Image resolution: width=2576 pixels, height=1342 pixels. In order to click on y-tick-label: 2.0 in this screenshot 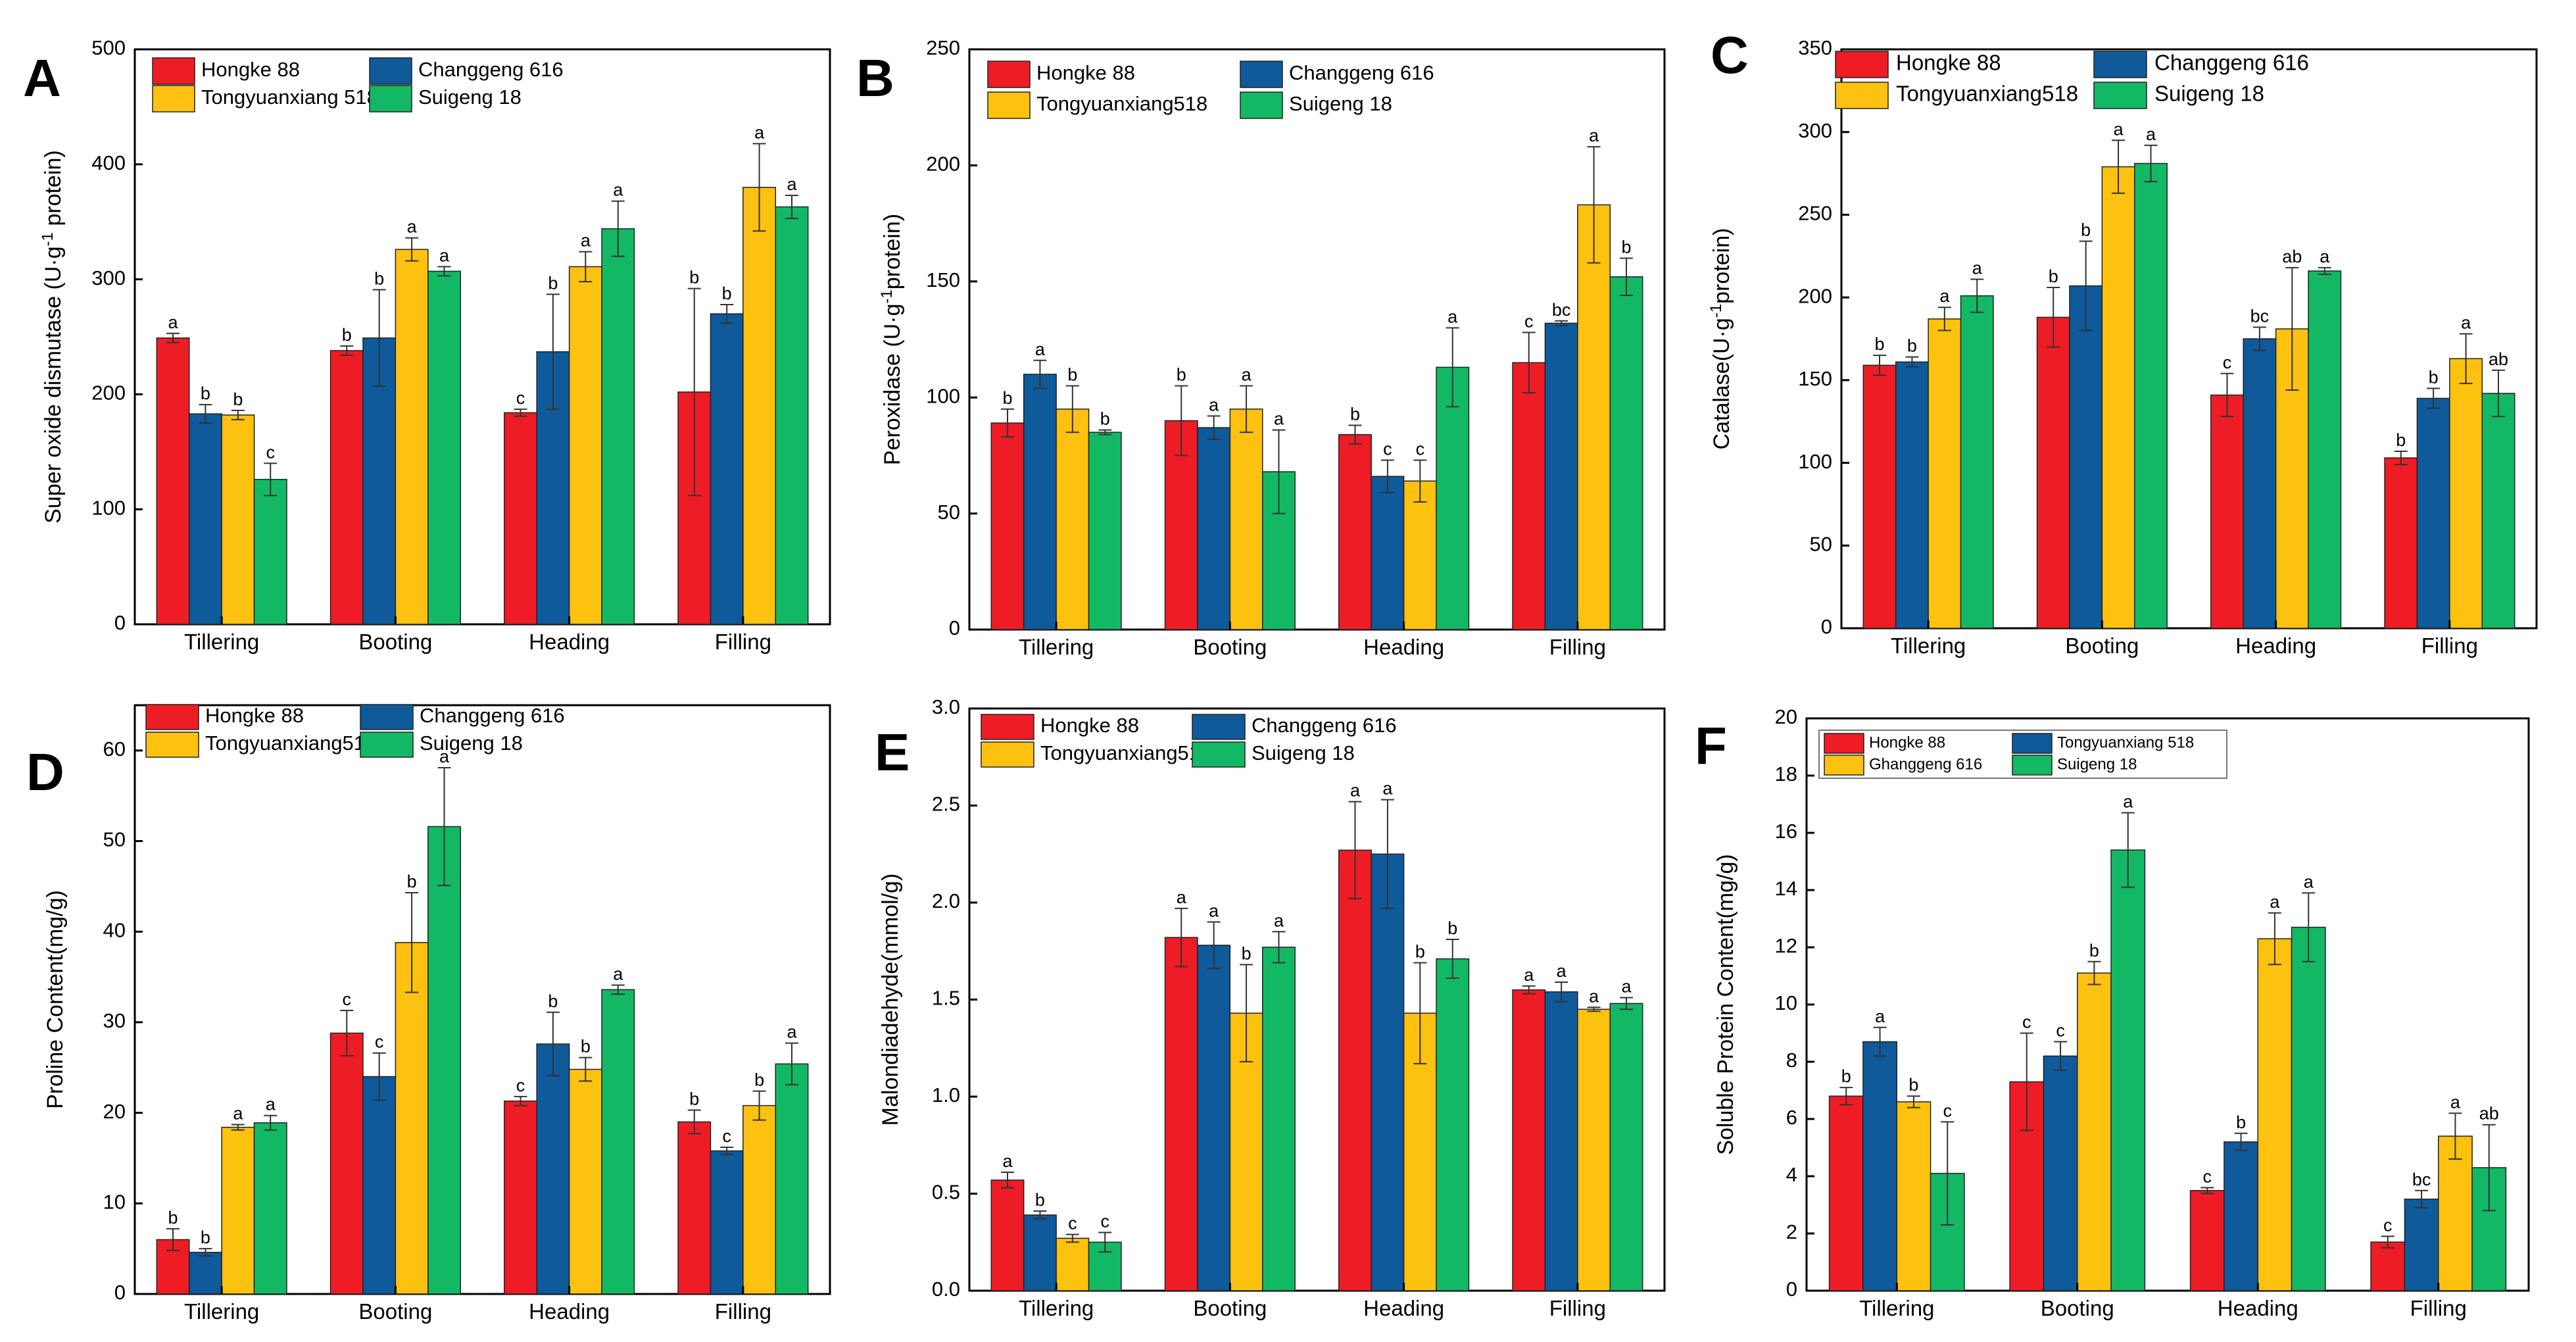, I will do `click(946, 900)`.